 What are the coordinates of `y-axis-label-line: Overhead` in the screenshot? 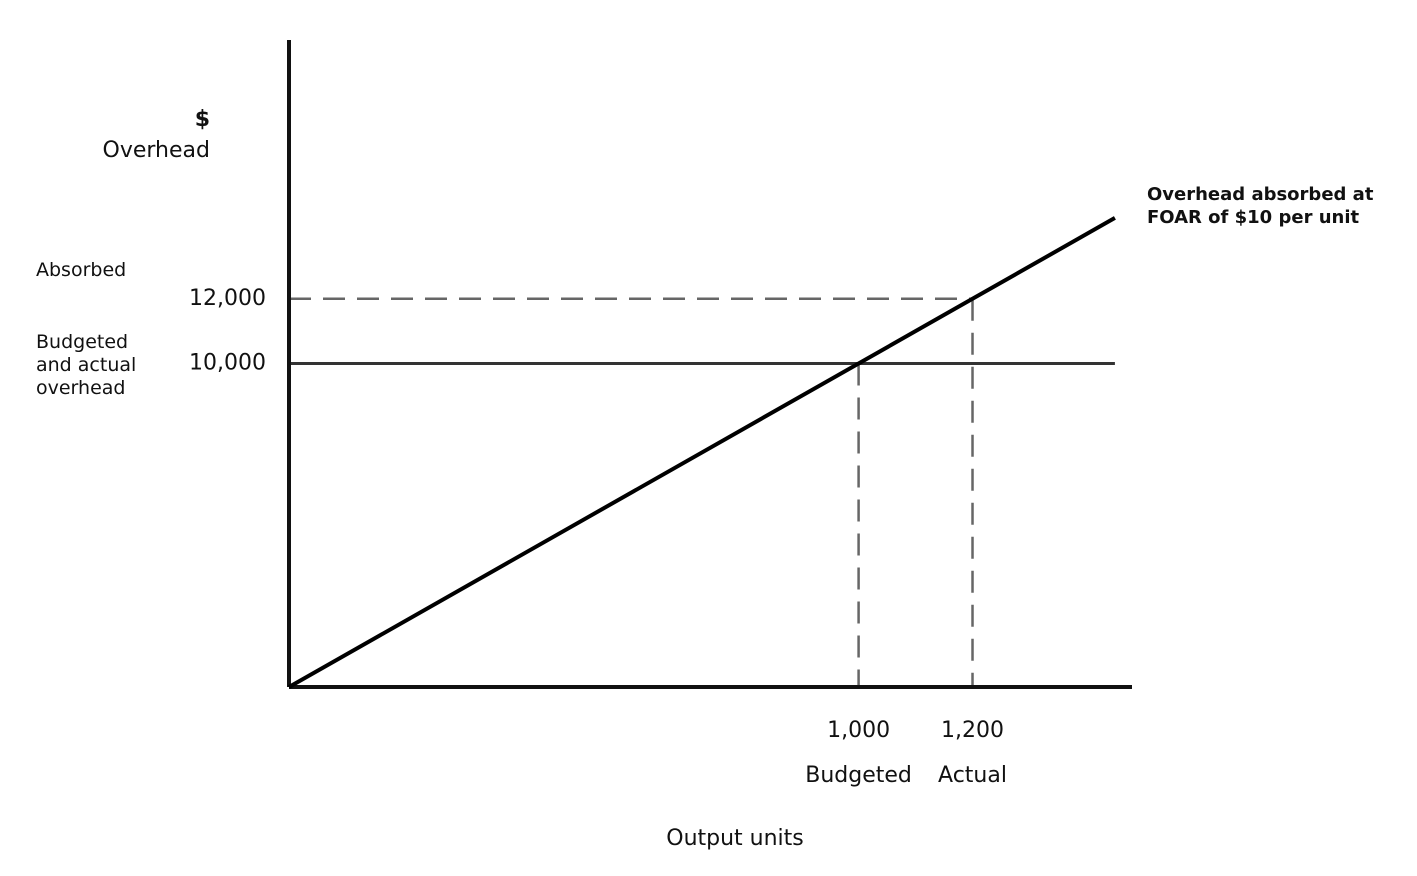 It's located at (156, 150).